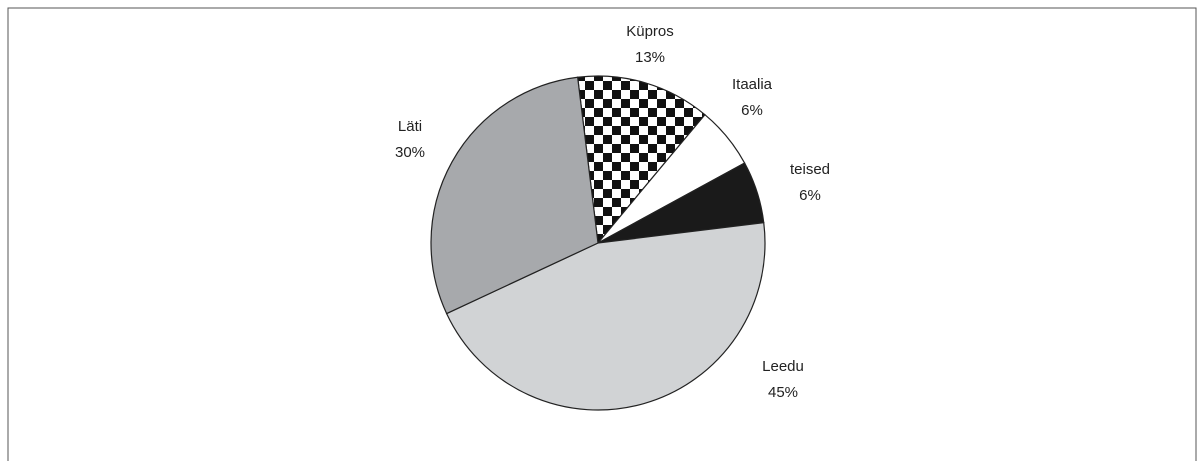 The height and width of the screenshot is (461, 1204). I want to click on slice-value: 45%, so click(783, 392).